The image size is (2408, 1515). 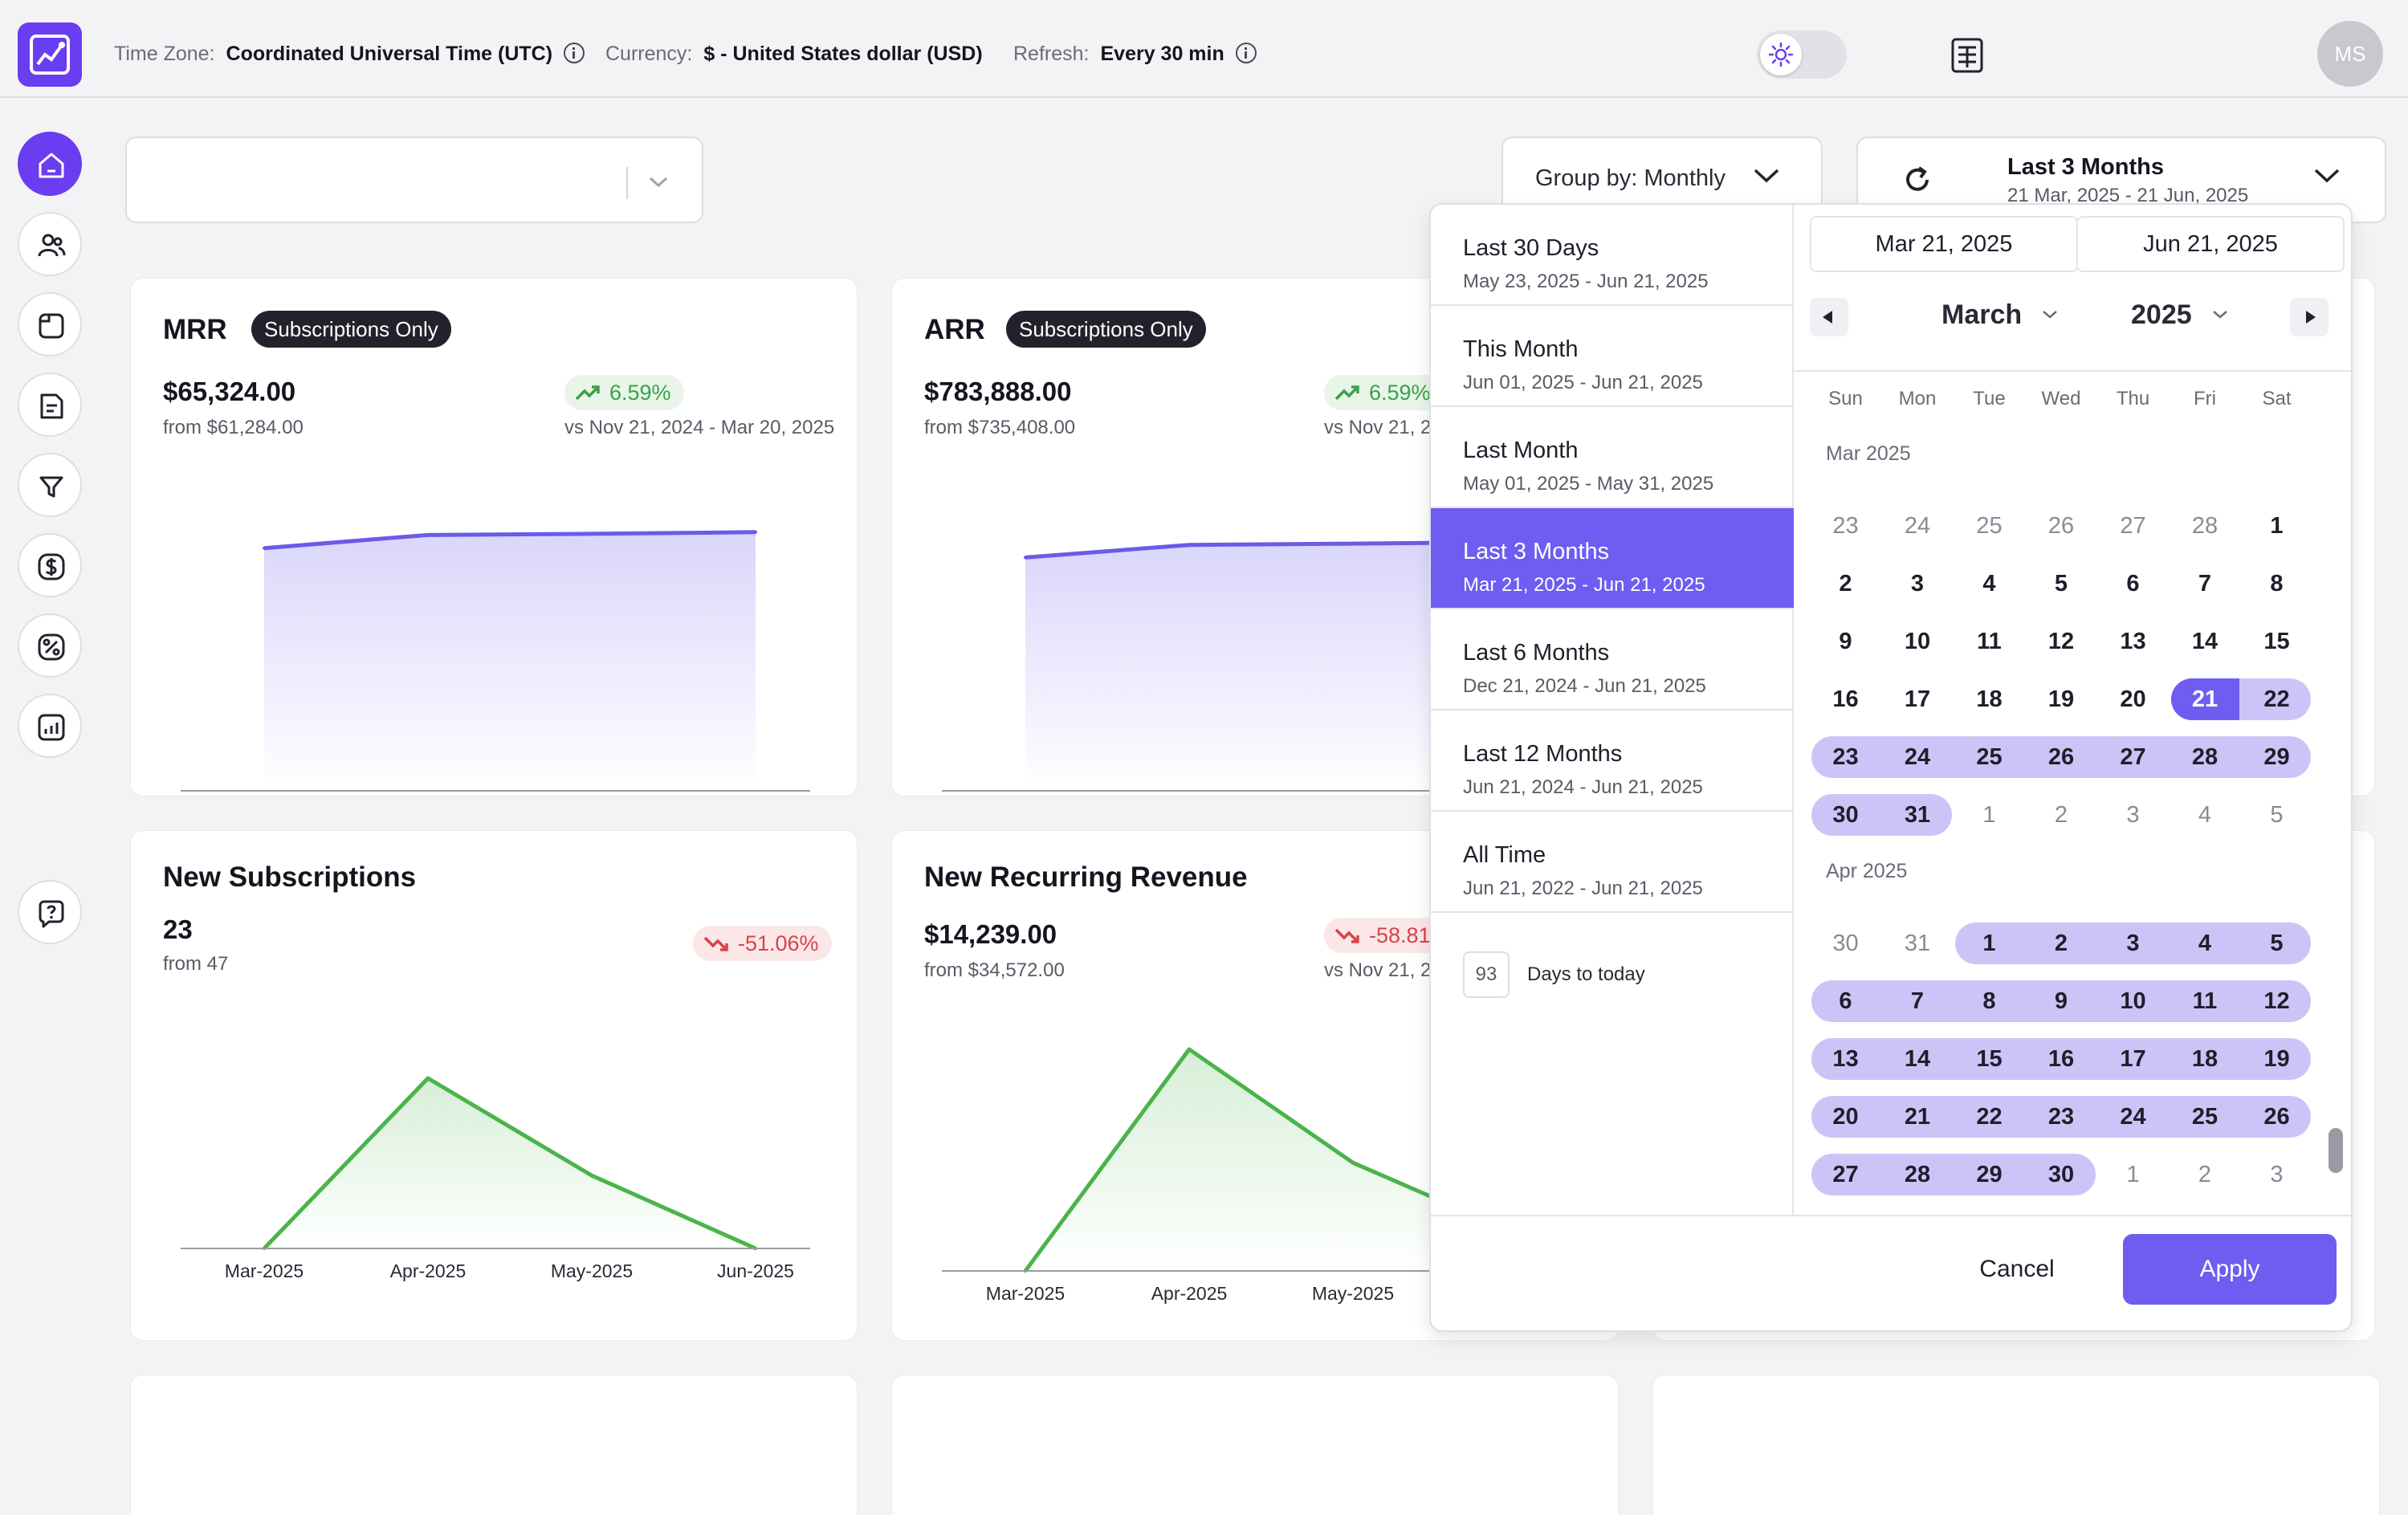 What do you see at coordinates (1612, 255) in the screenshot?
I see `preset-item: Last 30 Days May 23, 2025 - Jun 21, 2025` at bounding box center [1612, 255].